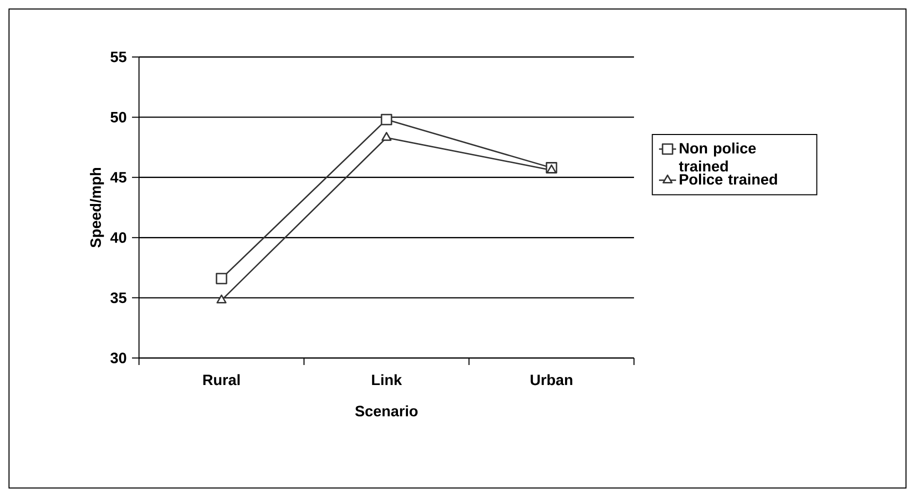 This screenshot has height=497, width=915. Describe the element at coordinates (118, 117) in the screenshot. I see `y-tick-label: 50` at that location.